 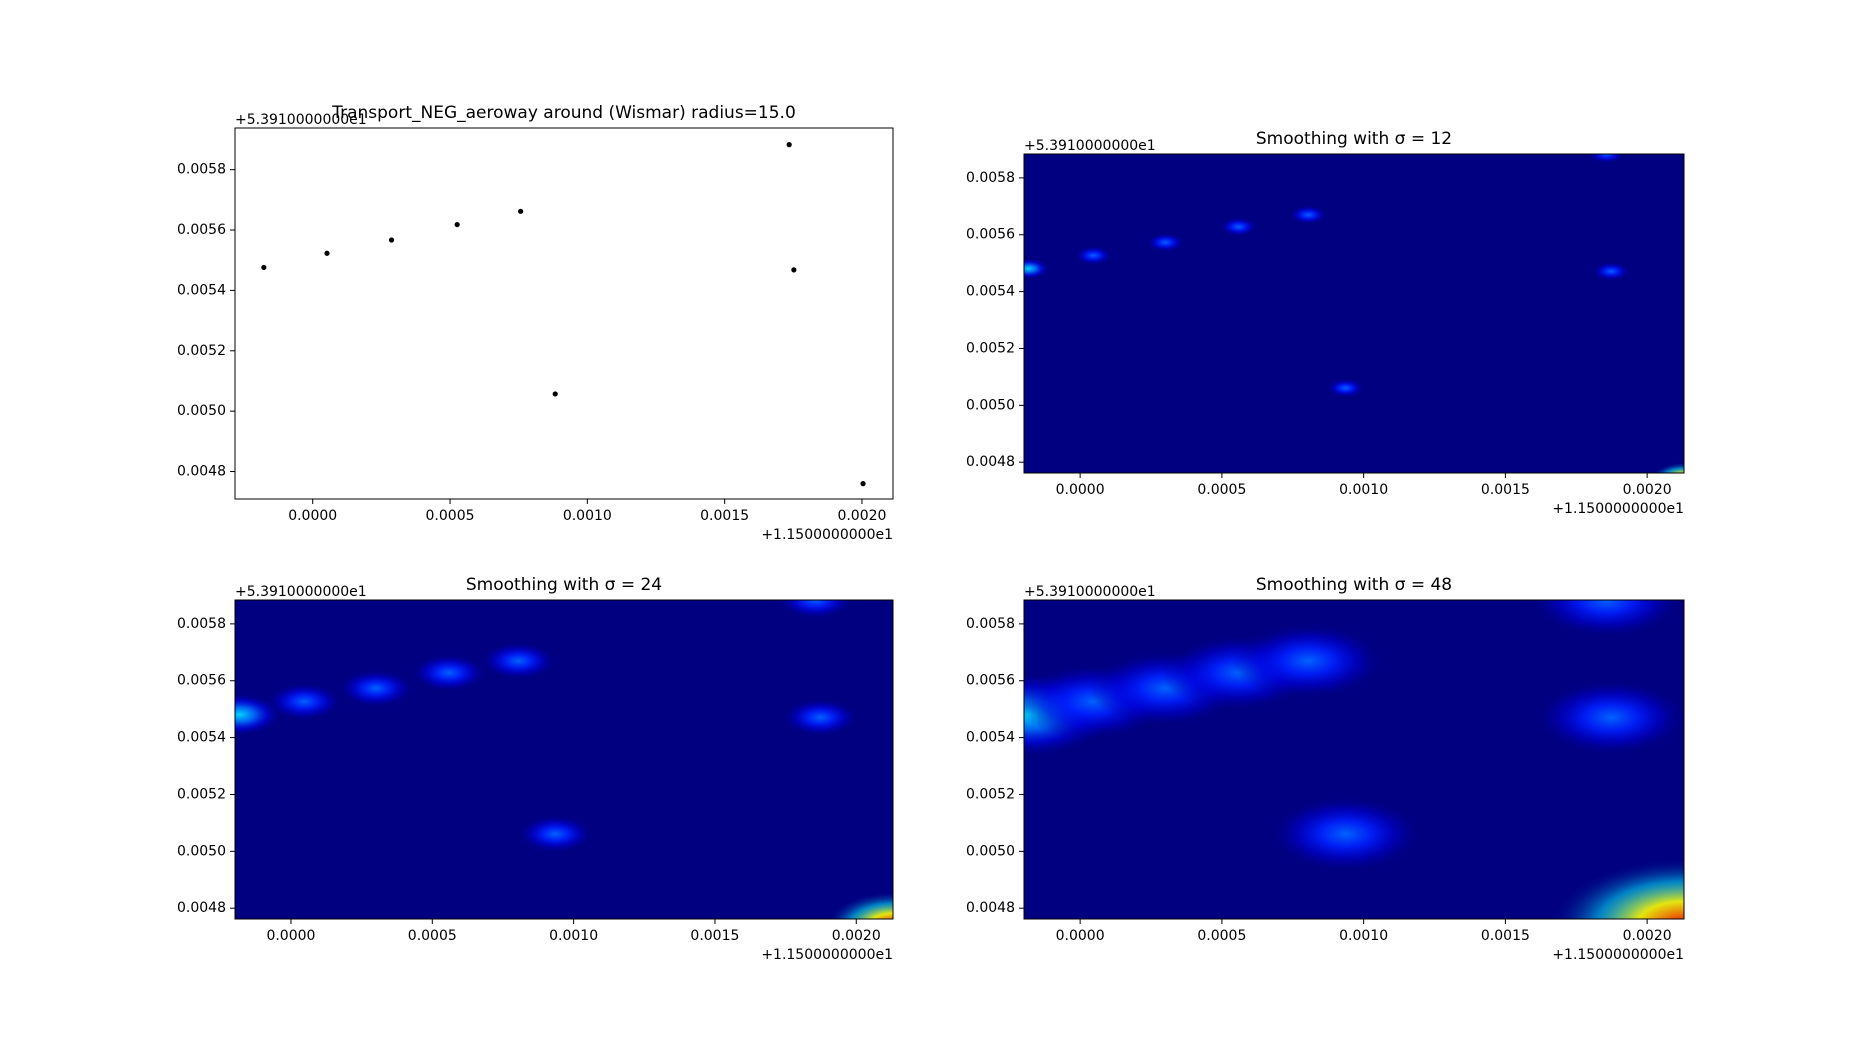 I want to click on subplot-title: Smoothing with σ = 24, so click(x=564, y=585).